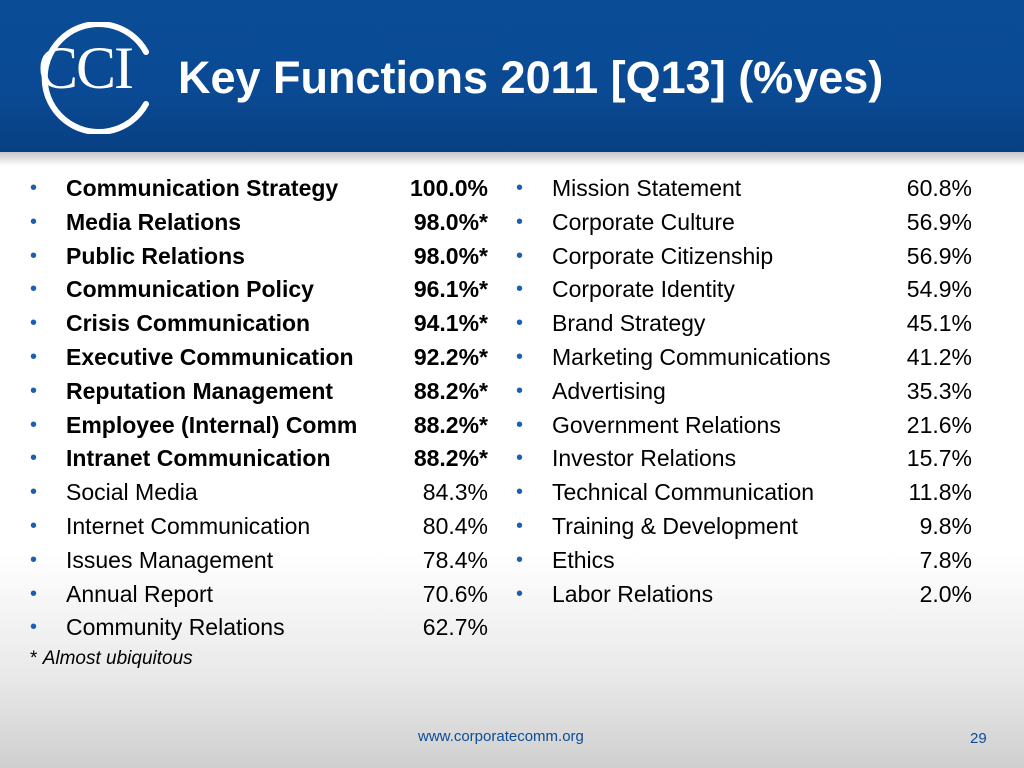 The width and height of the screenshot is (1024, 768). Describe the element at coordinates (940, 492) in the screenshot. I see `function-percentage: 11.8%` at that location.